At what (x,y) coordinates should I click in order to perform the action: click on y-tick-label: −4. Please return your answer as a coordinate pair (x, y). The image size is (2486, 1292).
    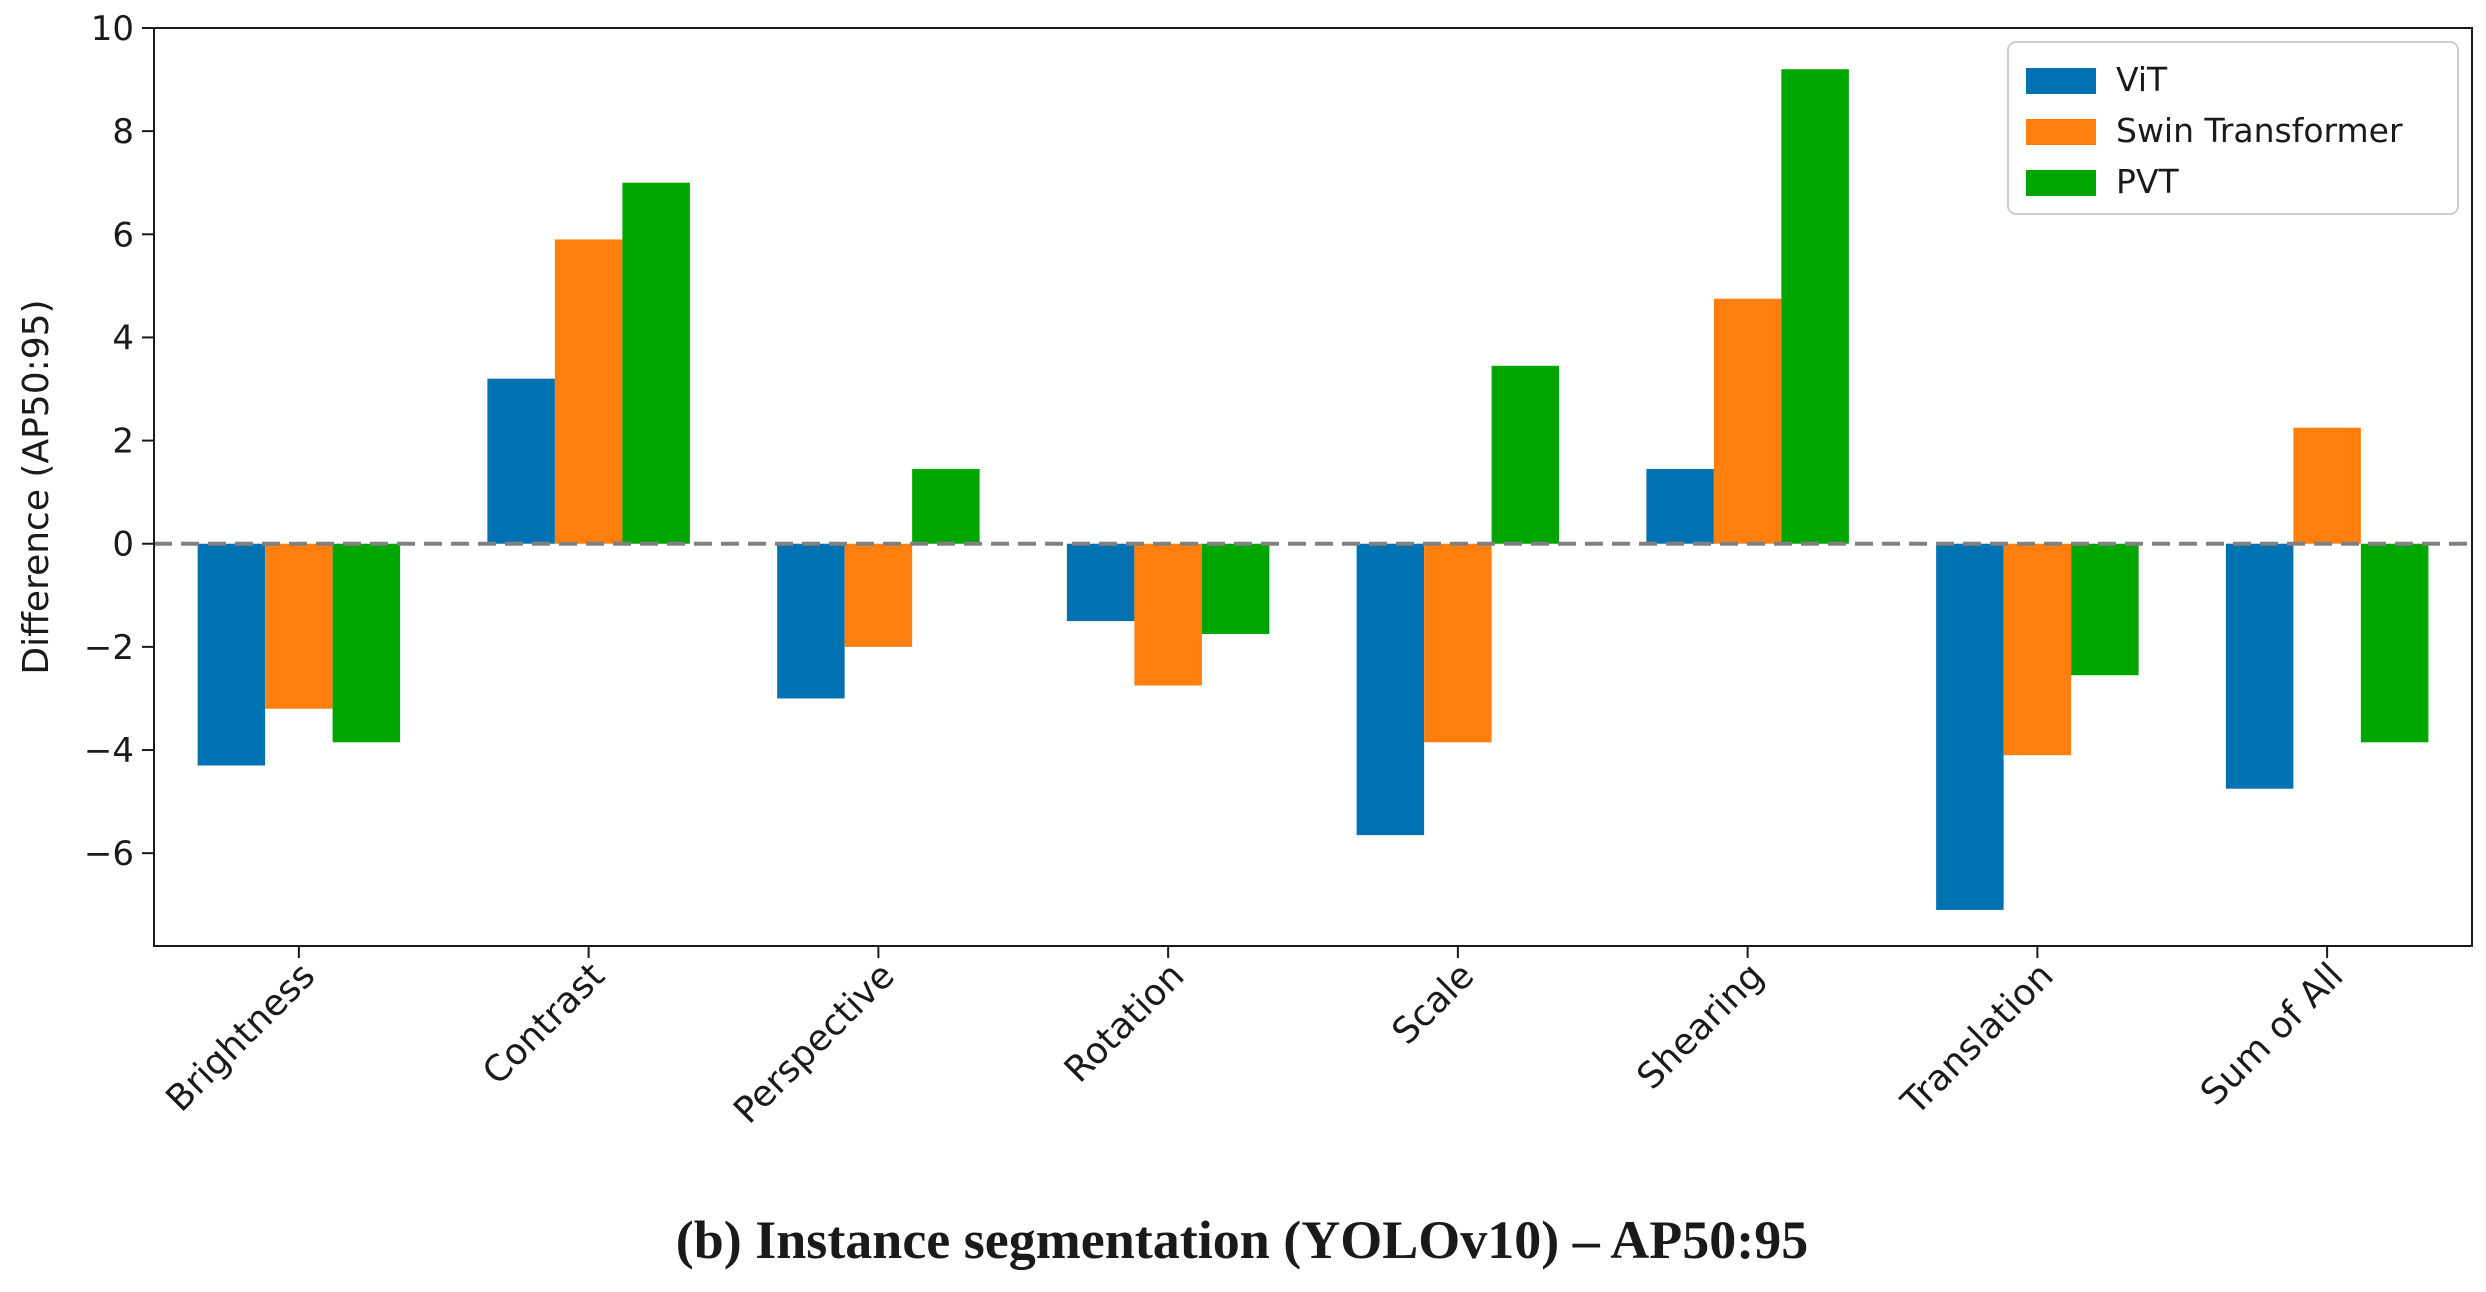
    Looking at the image, I should click on (109, 751).